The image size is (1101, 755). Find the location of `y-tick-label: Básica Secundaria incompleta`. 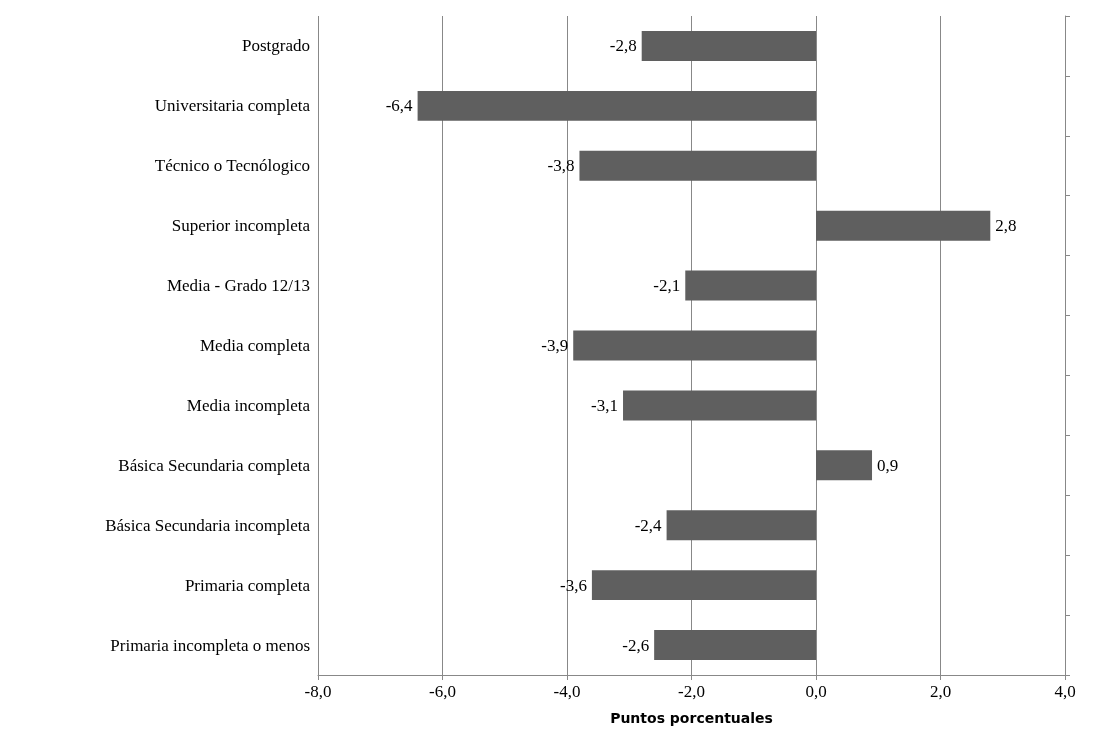

y-tick-label: Básica Secundaria incompleta is located at coordinates (208, 525).